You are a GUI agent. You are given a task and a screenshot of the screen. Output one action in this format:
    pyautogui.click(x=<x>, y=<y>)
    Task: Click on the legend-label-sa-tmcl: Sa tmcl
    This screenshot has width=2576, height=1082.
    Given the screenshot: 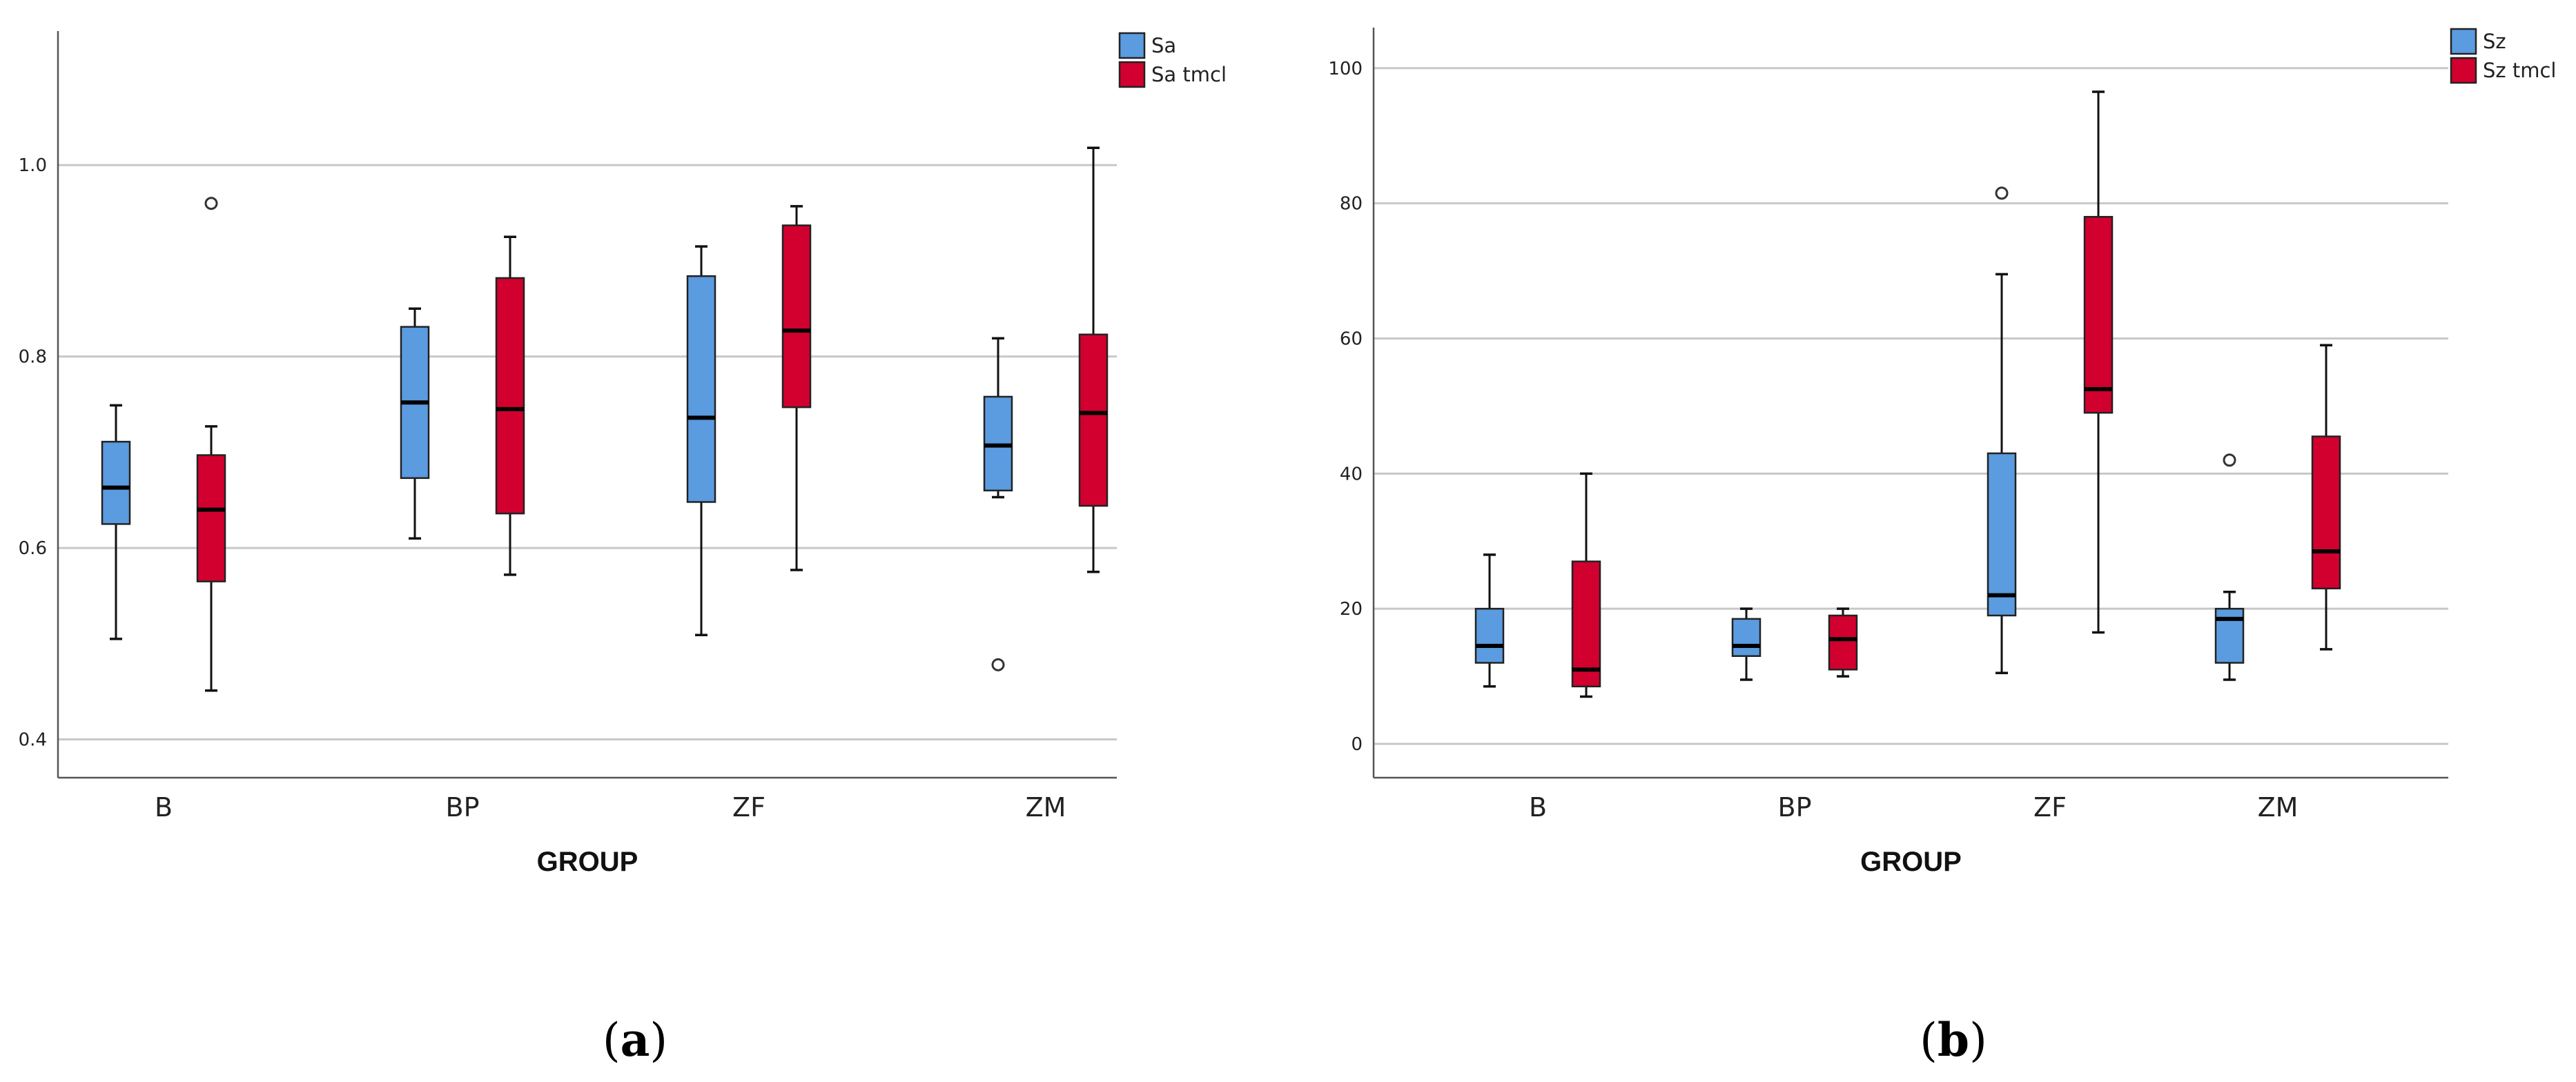 What is the action you would take?
    pyautogui.click(x=1189, y=74)
    